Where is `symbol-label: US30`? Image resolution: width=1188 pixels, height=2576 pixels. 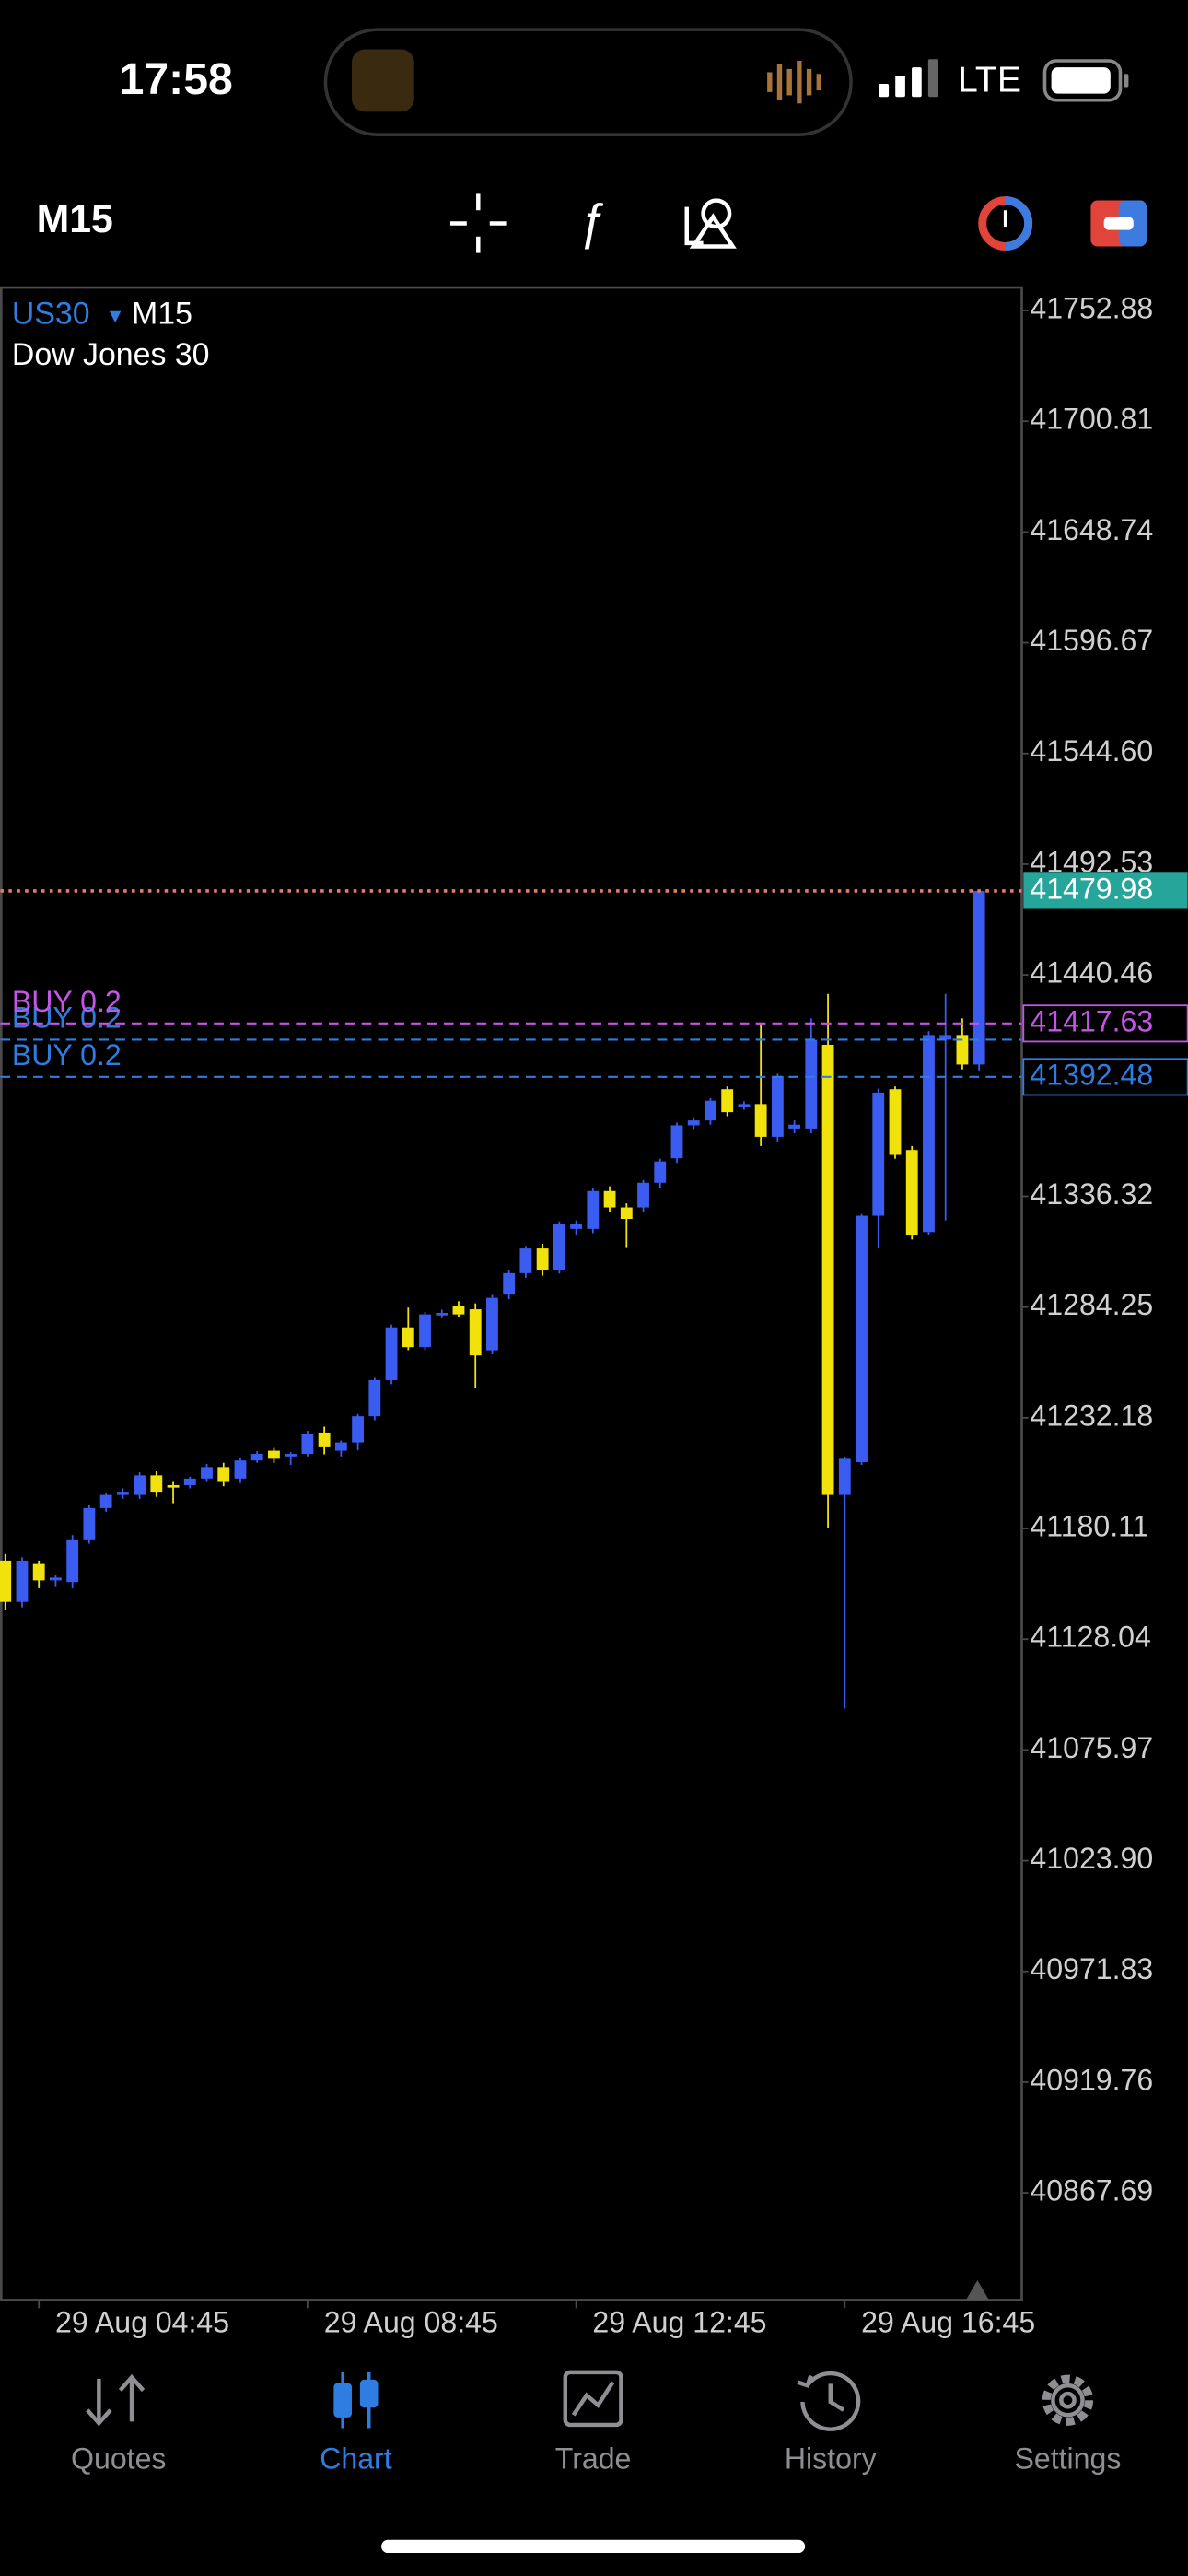
symbol-label: US30 is located at coordinates (51, 313).